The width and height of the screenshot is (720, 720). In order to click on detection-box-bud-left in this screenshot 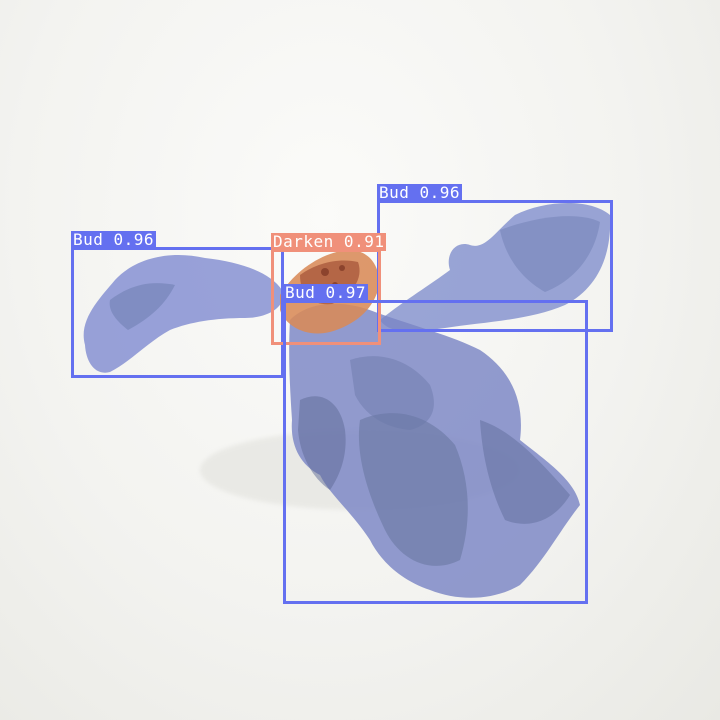, I will do `click(177, 312)`.